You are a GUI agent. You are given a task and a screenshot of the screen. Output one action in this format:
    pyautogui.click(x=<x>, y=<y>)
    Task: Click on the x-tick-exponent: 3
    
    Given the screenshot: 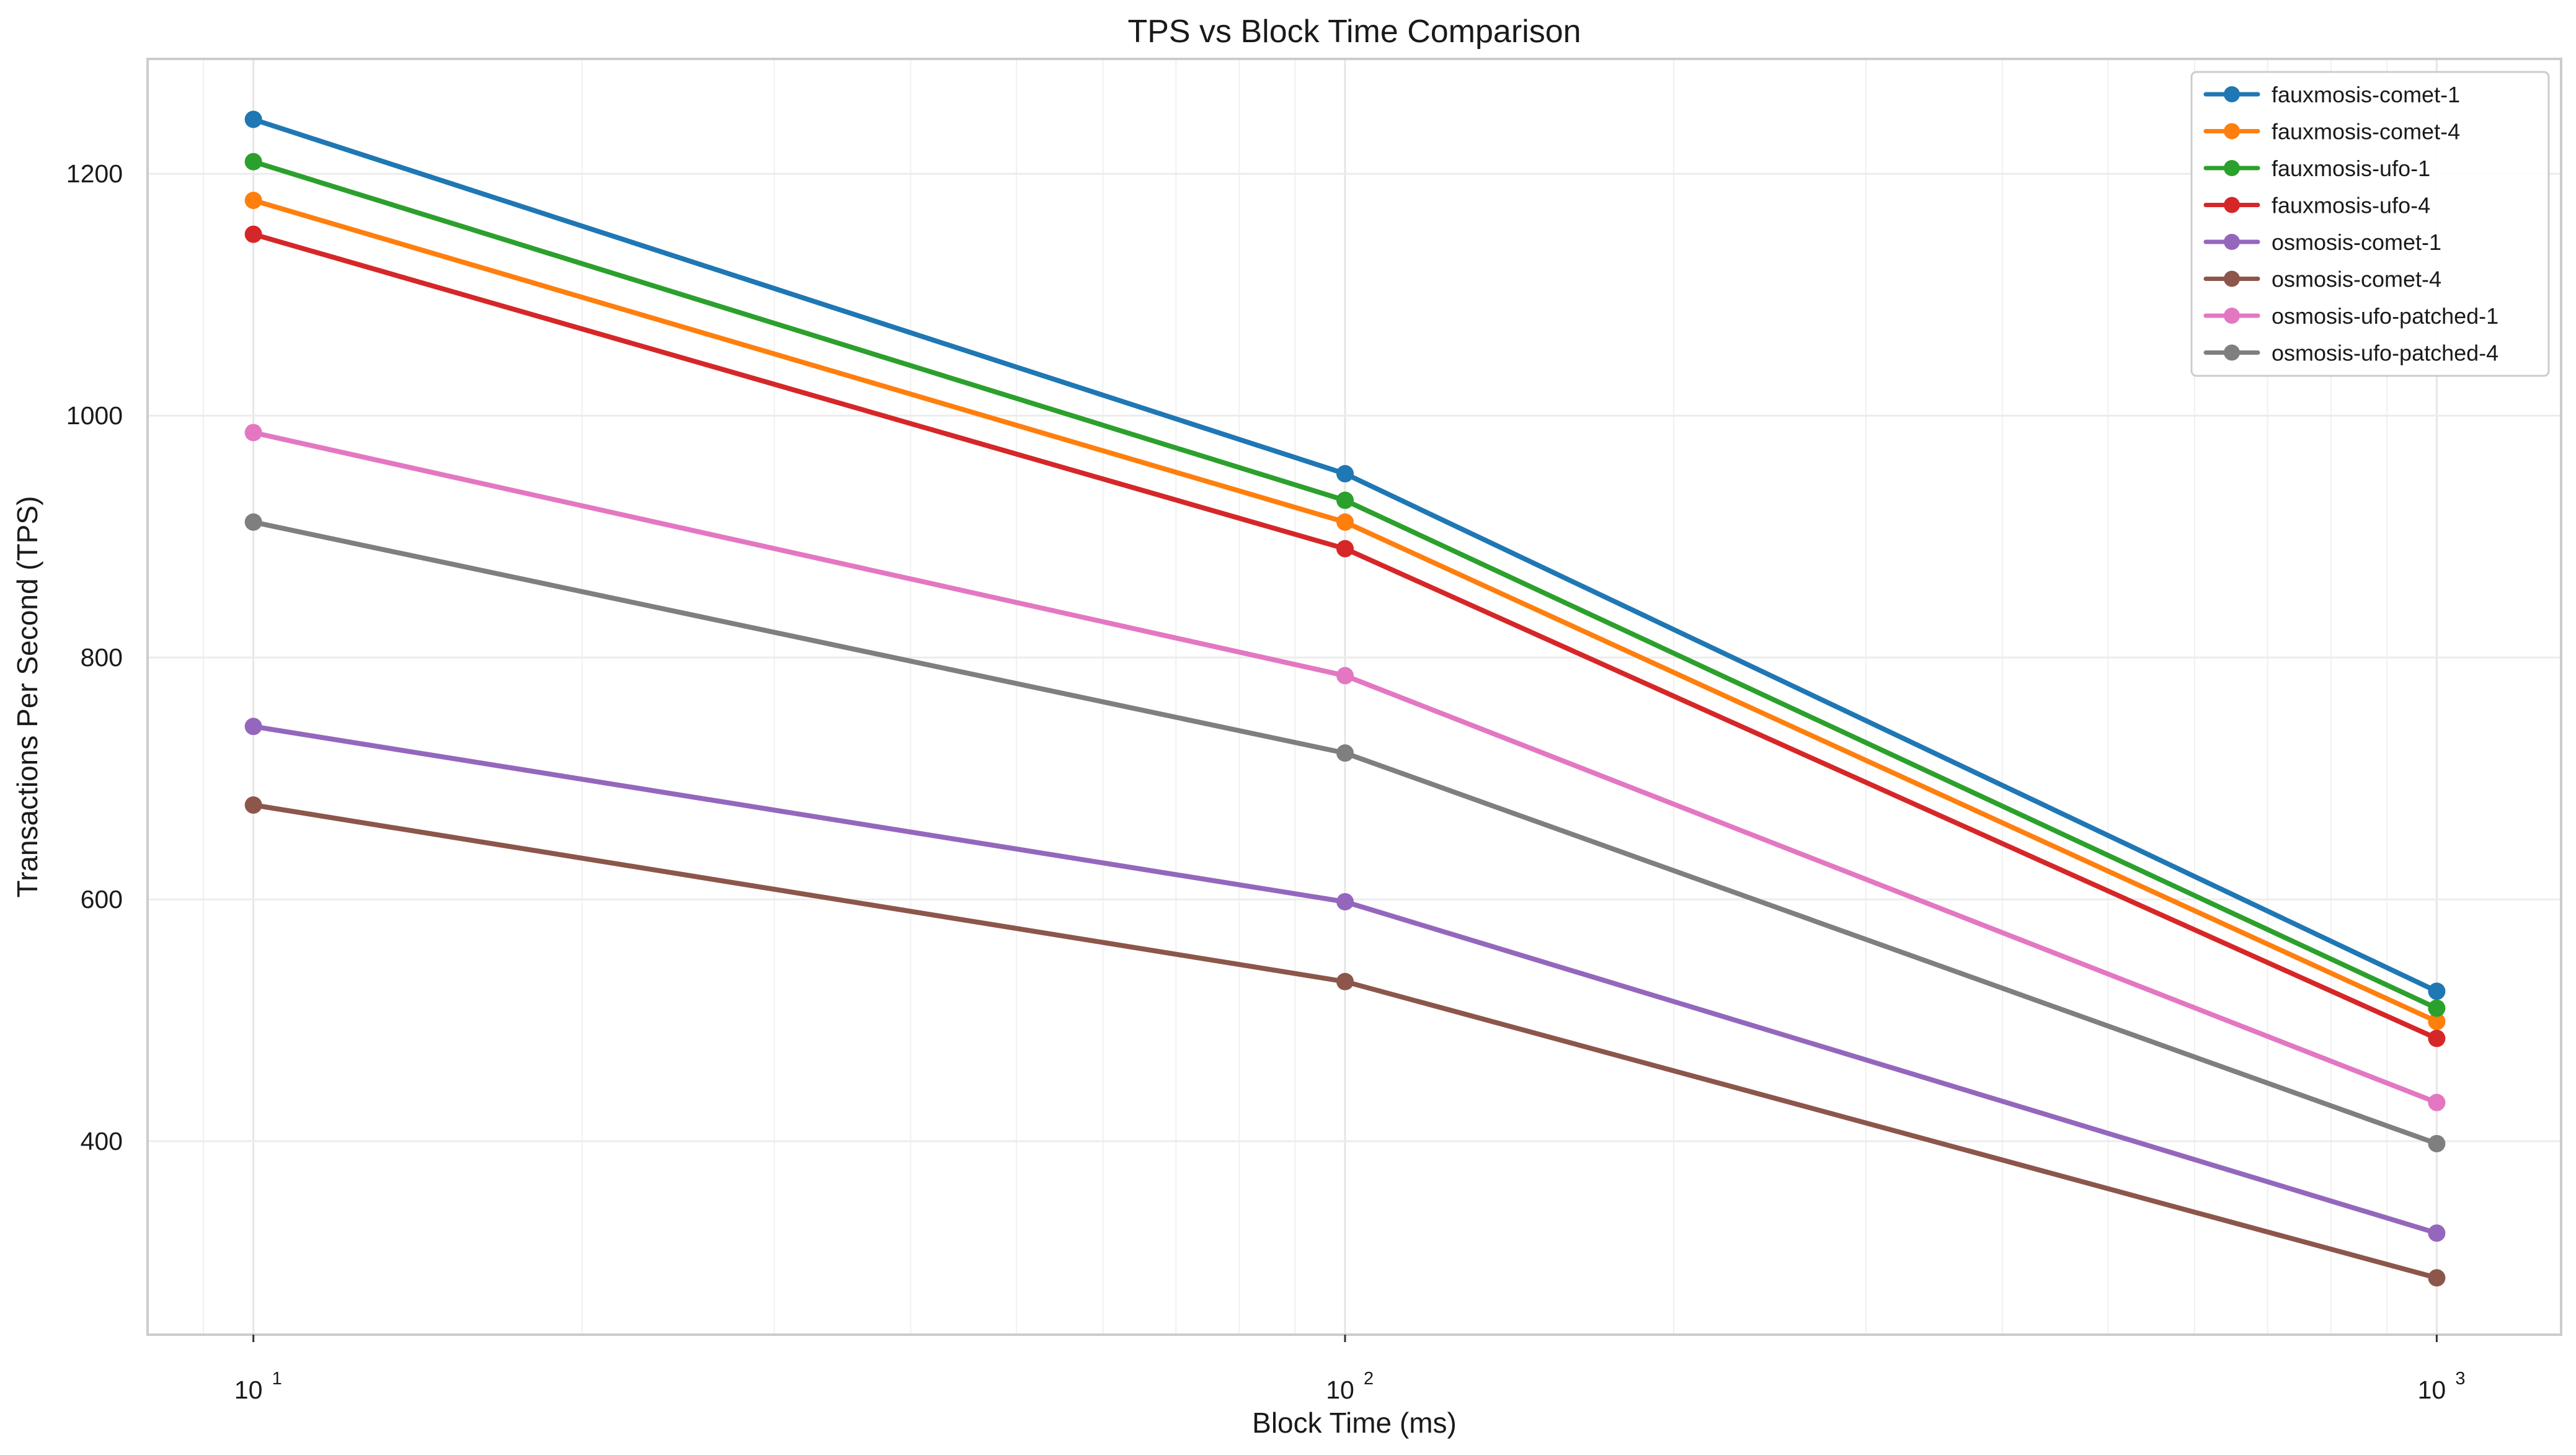 What is the action you would take?
    pyautogui.click(x=2460, y=1379)
    